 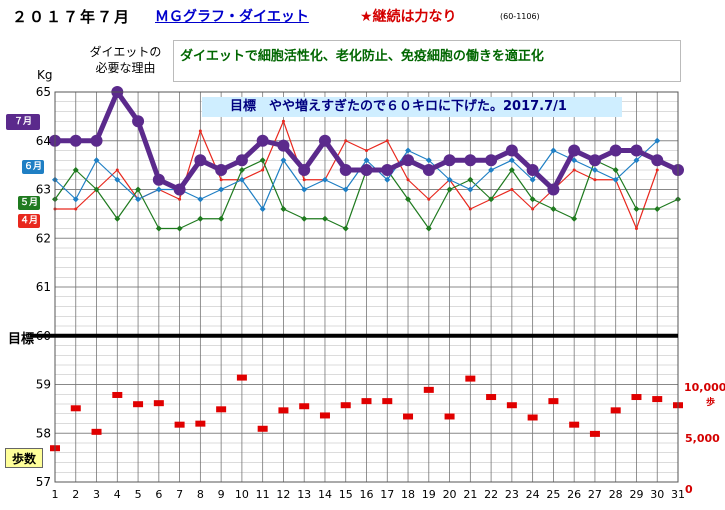 I want to click on month-title: ２０１７年７月, so click(x=71, y=16).